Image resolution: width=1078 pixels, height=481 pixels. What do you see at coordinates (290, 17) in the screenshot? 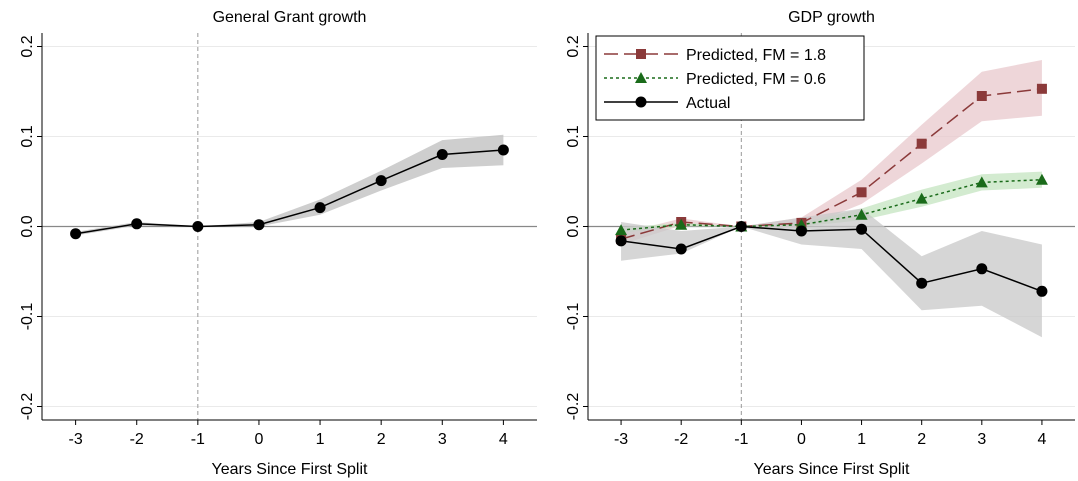
I see `chart-title: General Grant growth` at bounding box center [290, 17].